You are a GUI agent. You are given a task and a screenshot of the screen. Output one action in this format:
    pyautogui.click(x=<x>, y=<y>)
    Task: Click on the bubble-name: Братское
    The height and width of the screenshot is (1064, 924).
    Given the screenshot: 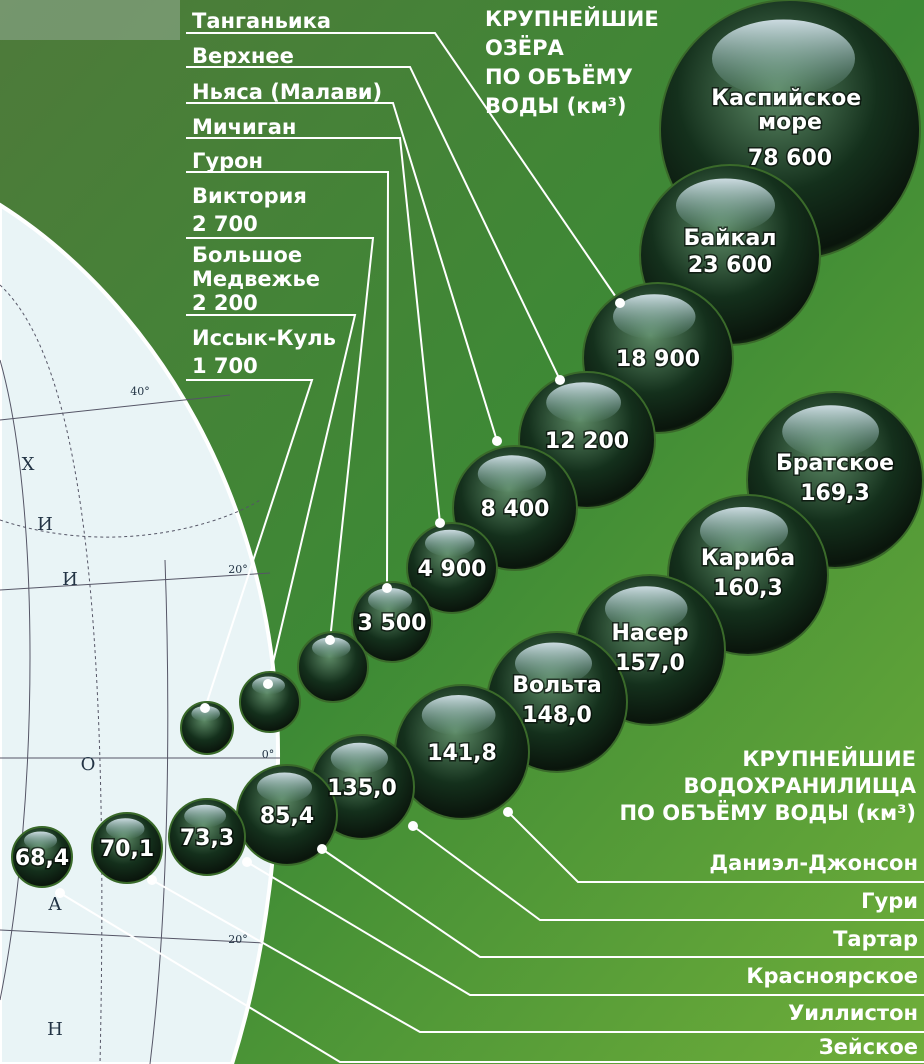 What is the action you would take?
    pyautogui.click(x=835, y=463)
    